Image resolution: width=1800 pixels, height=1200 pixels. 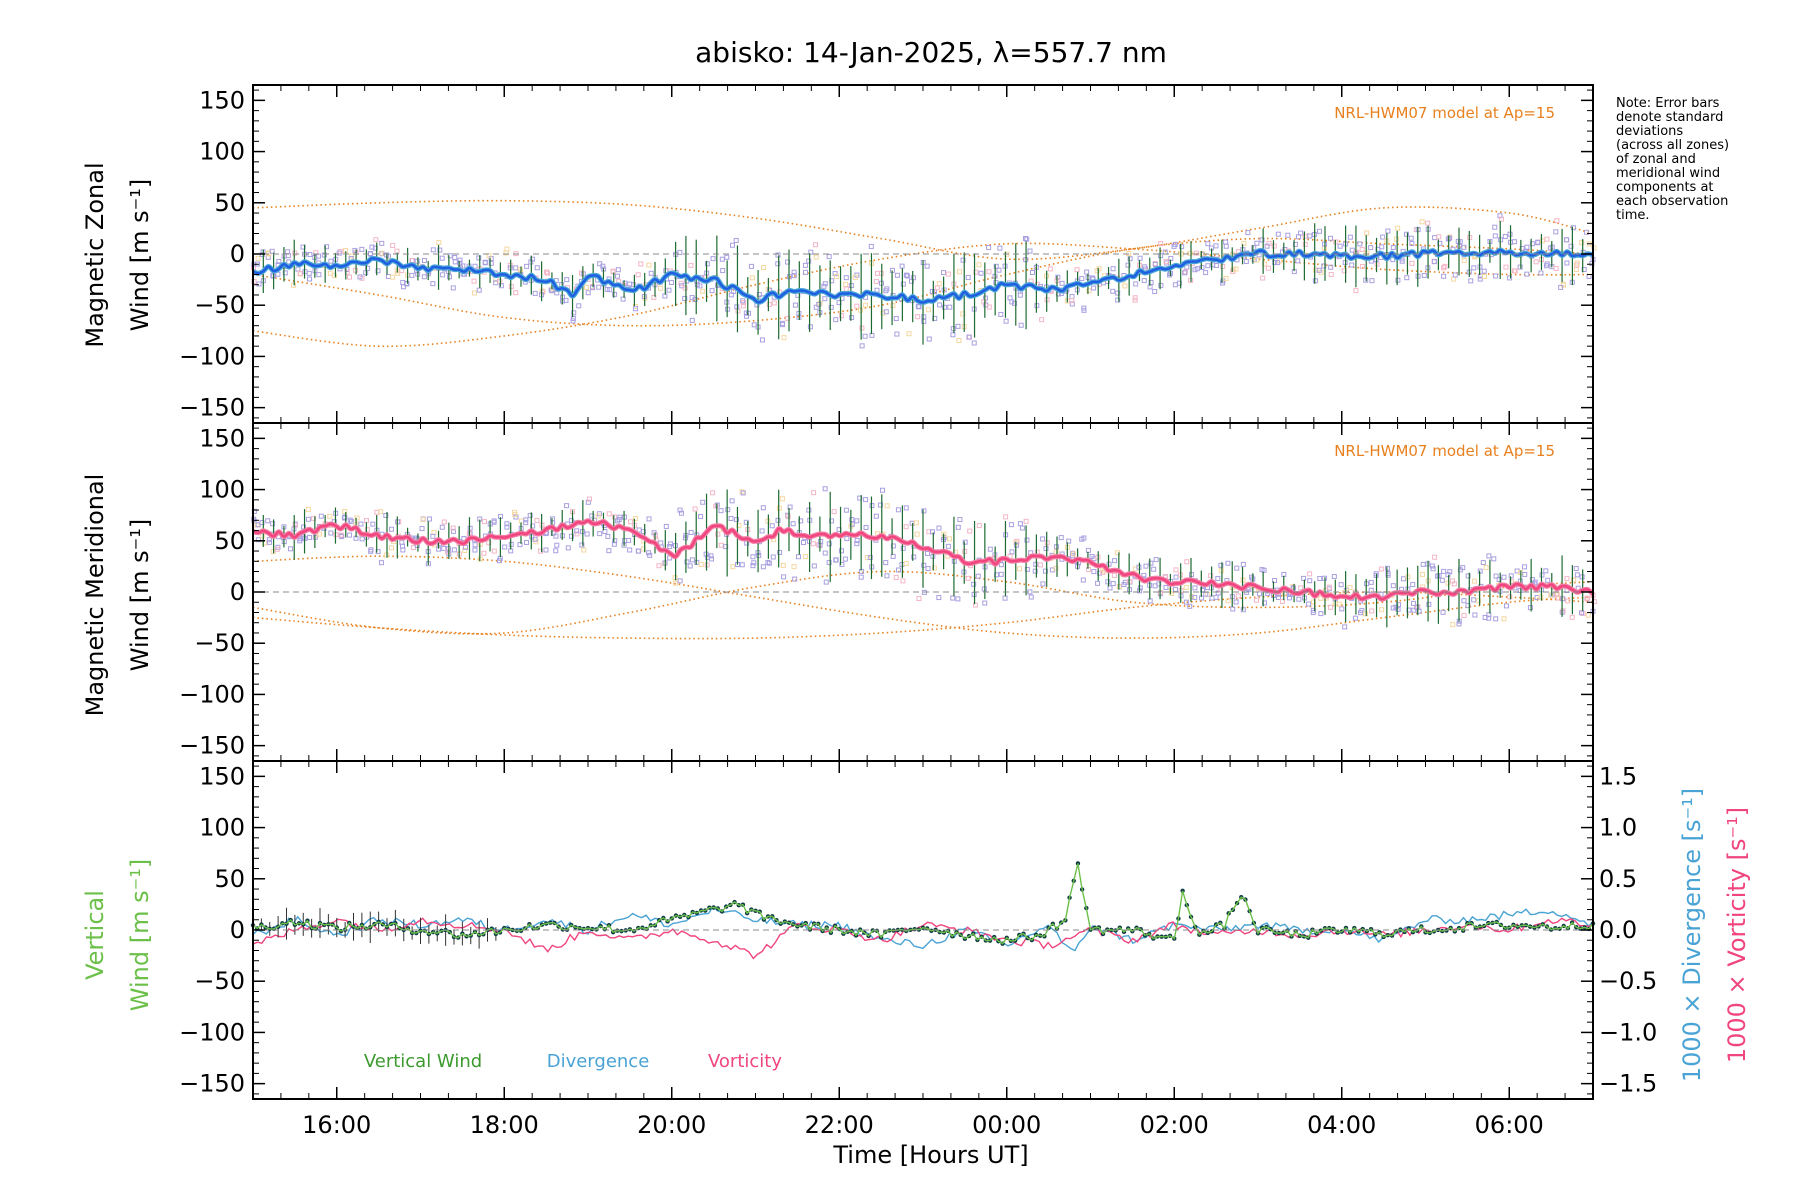 What do you see at coordinates (923, 230) in the screenshot?
I see `model-curve` at bounding box center [923, 230].